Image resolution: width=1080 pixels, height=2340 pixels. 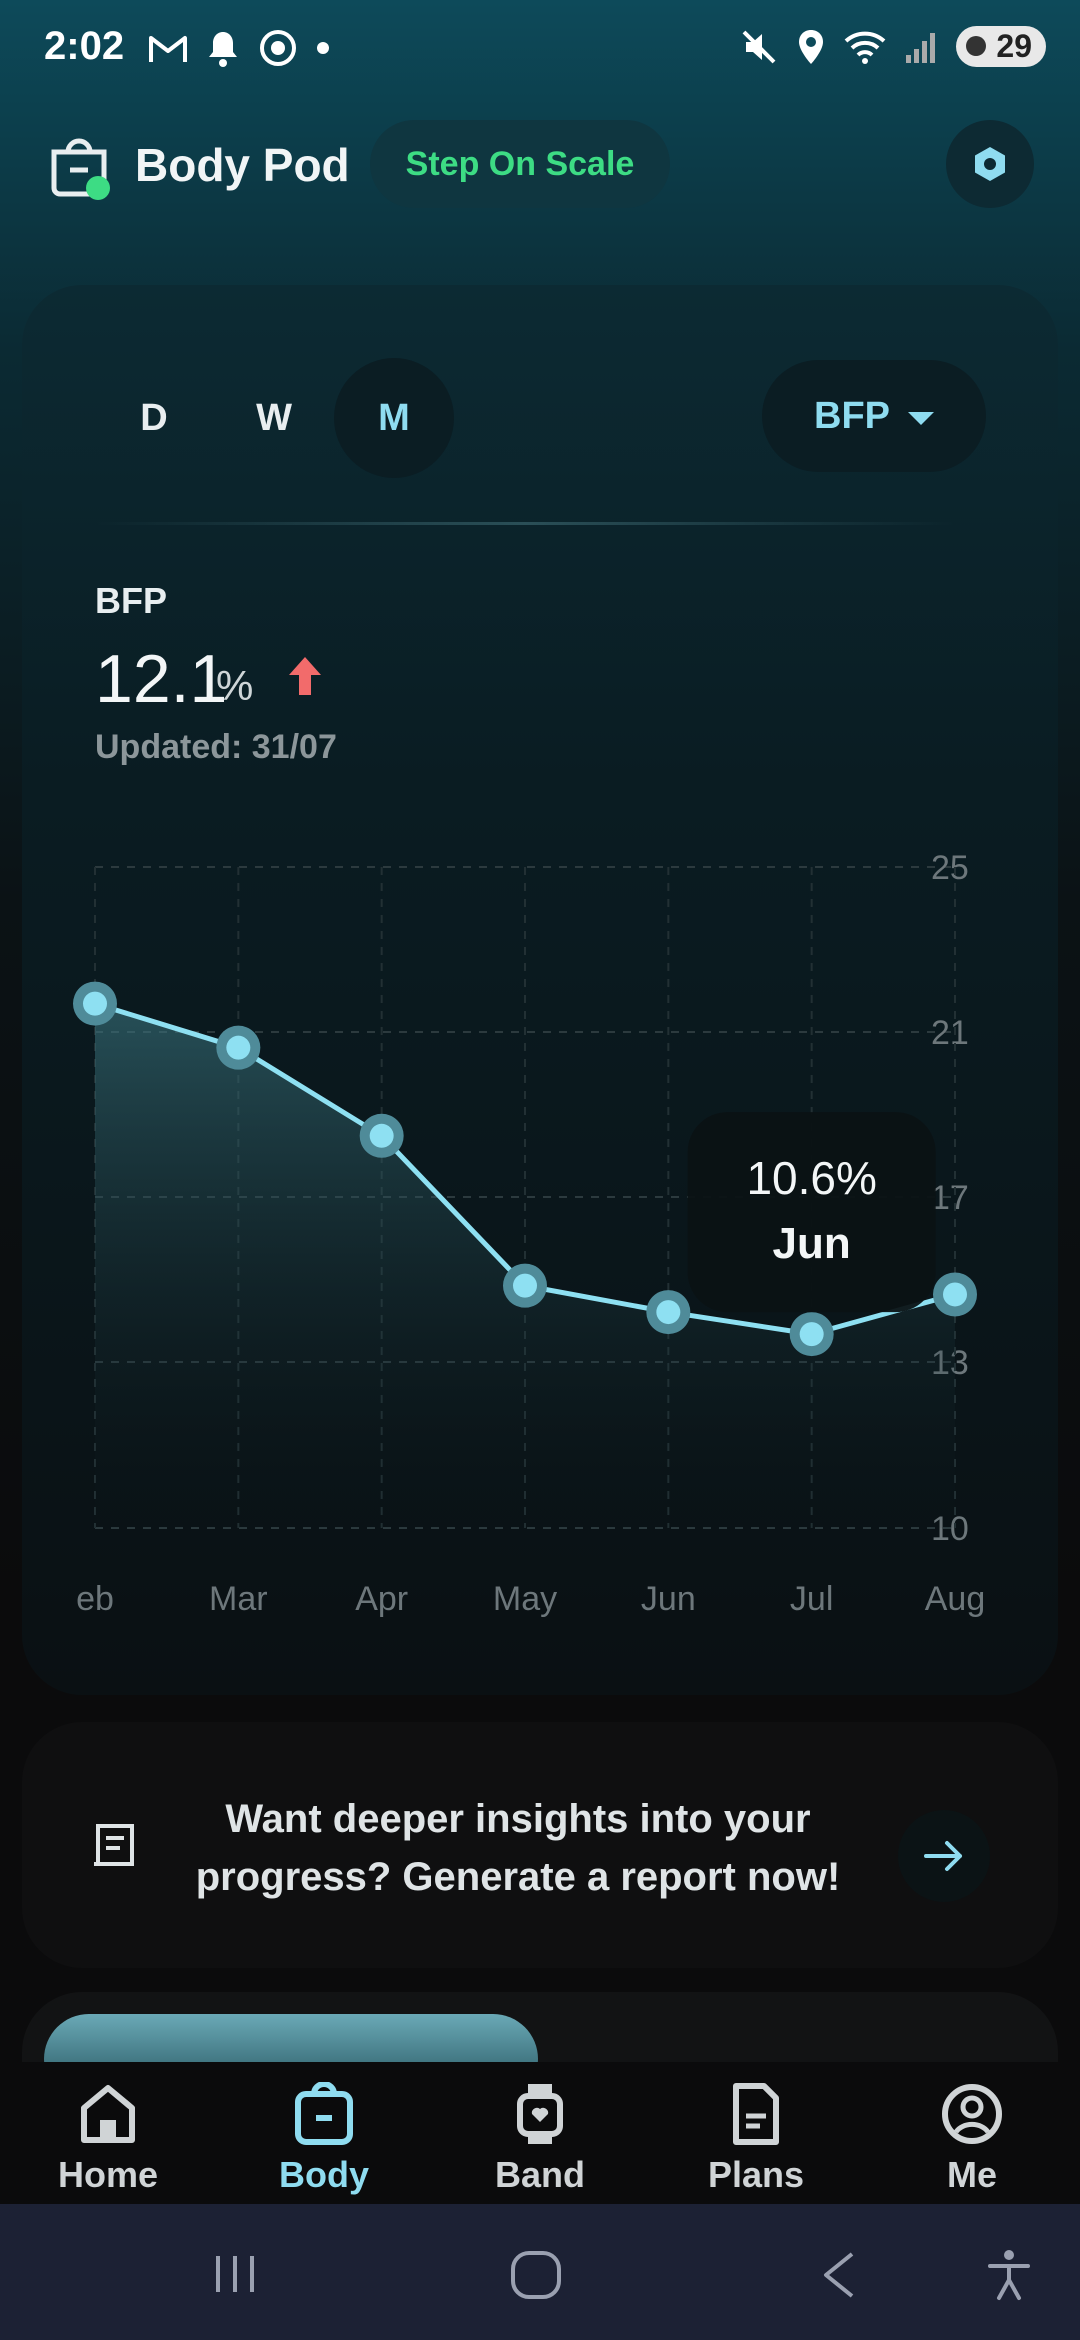 What do you see at coordinates (305, 676) in the screenshot?
I see `trend-up-arrow-icon` at bounding box center [305, 676].